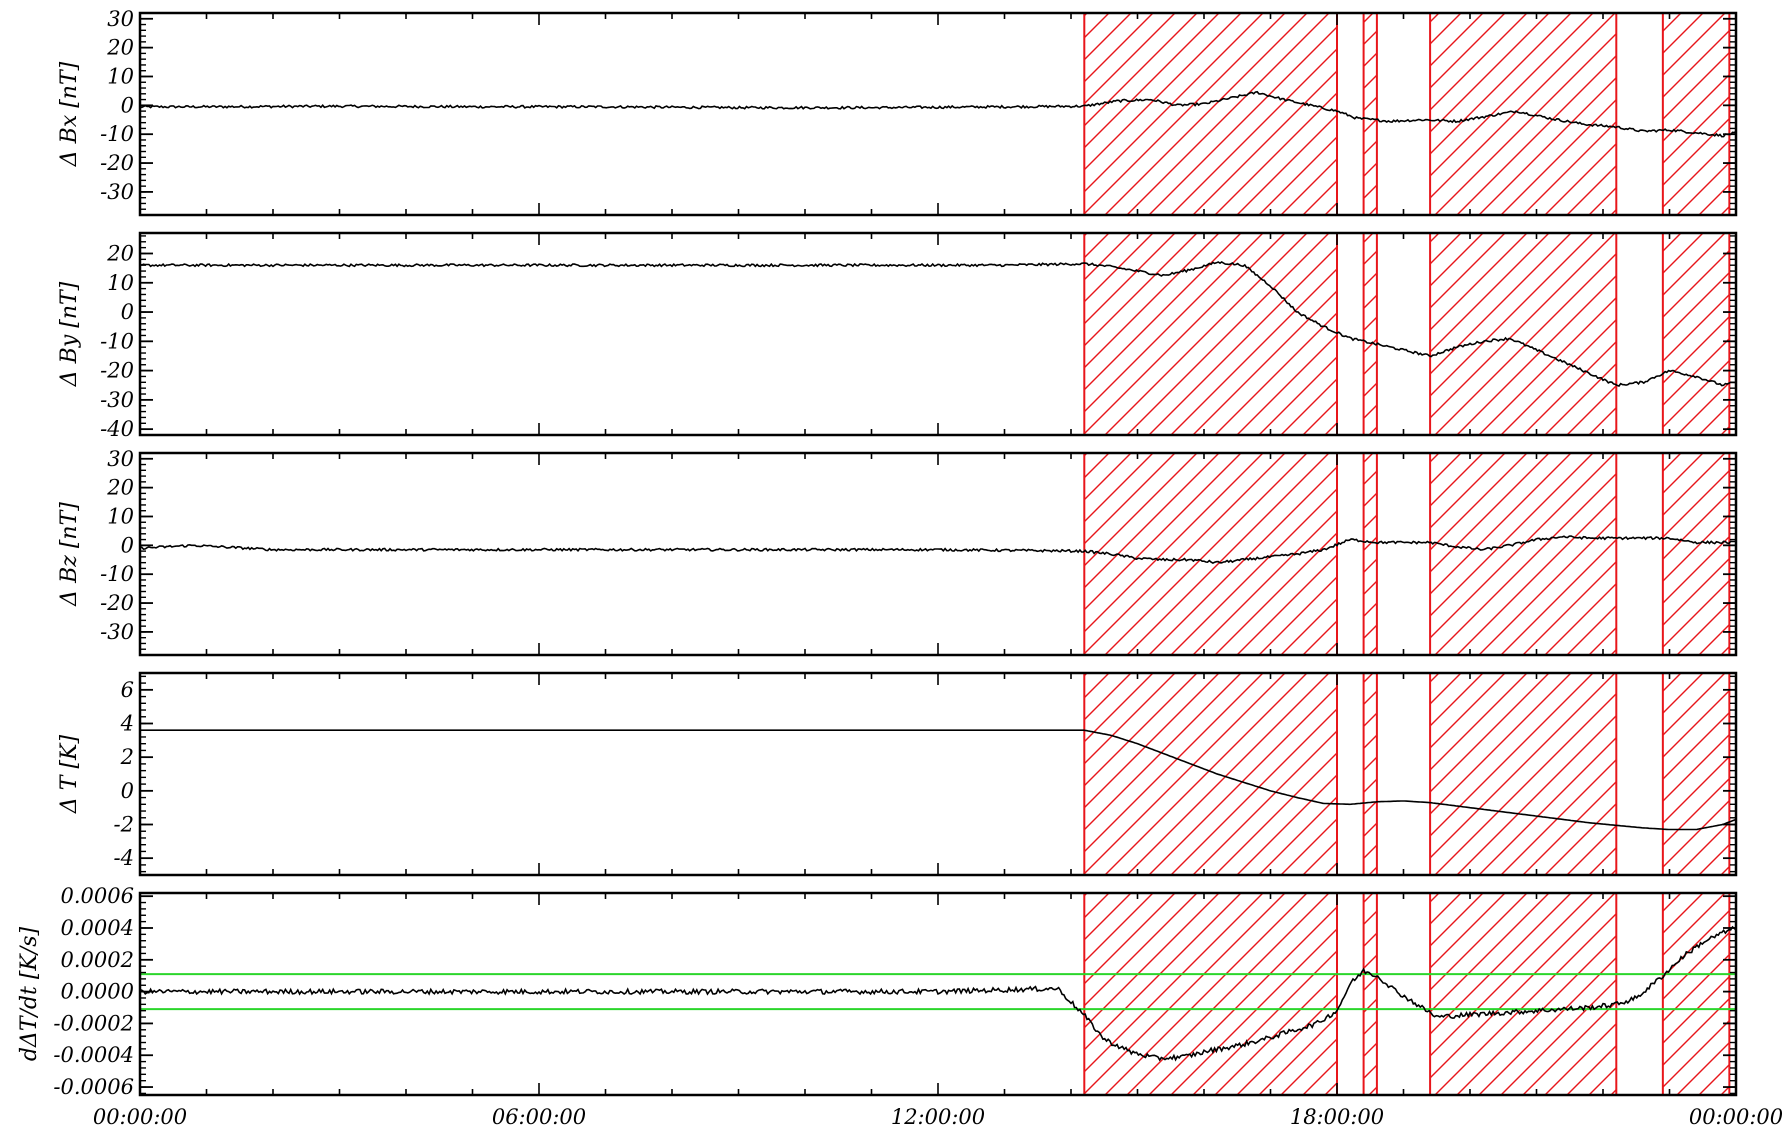  Describe the element at coordinates (97, 928) in the screenshot. I see `y-tick-label: 0.0004` at that location.